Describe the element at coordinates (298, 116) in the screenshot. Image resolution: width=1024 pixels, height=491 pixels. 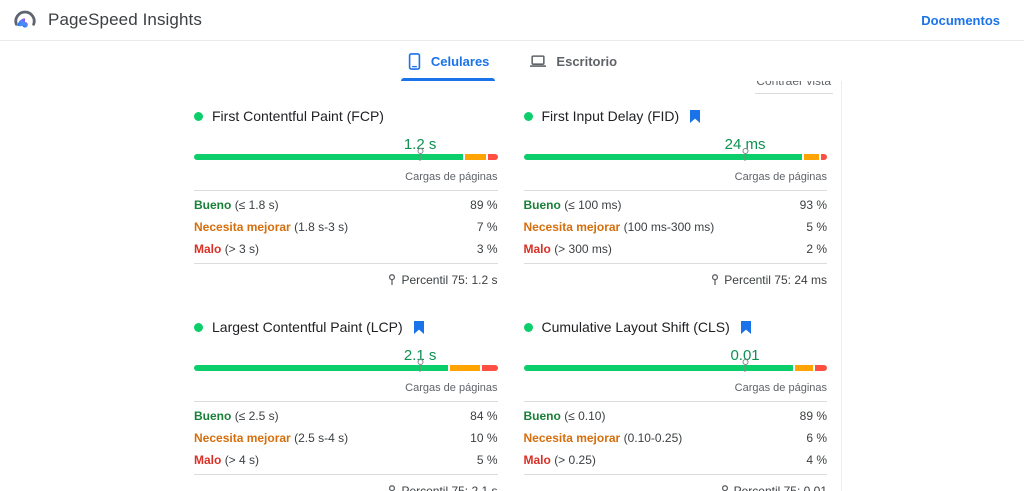
I see `metric-title: First Contentful Paint (FCP)` at that location.